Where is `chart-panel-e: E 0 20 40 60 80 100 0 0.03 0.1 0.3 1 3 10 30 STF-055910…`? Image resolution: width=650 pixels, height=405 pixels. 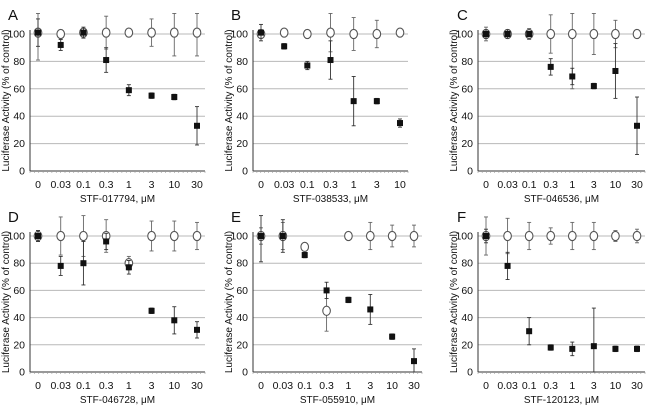 chart-panel-e: E 0 20 40 60 80 100 0 0.03 0.1 0.3 1 3 10 30 STF-055910… is located at coordinates (323, 307).